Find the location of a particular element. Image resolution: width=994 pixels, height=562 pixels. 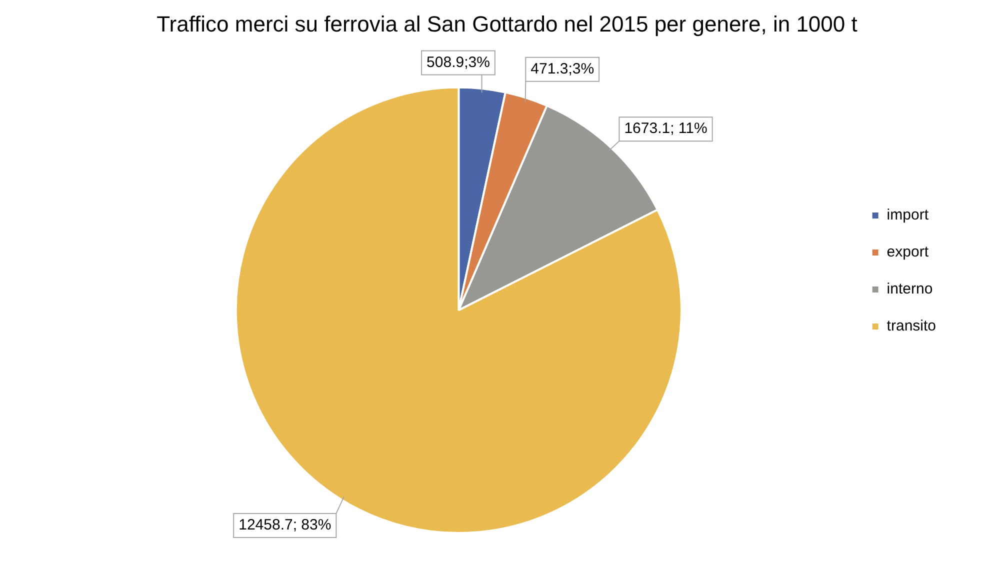

legend-label: import is located at coordinates (908, 215).